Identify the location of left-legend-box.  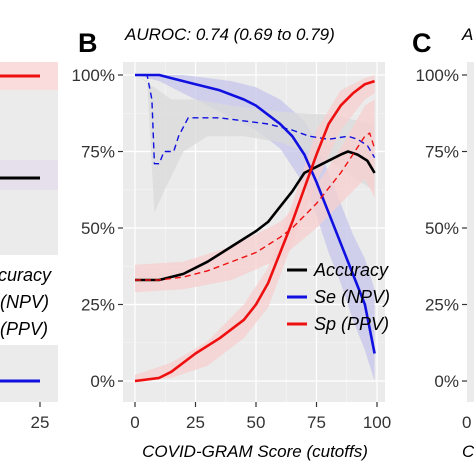
(29, 300).